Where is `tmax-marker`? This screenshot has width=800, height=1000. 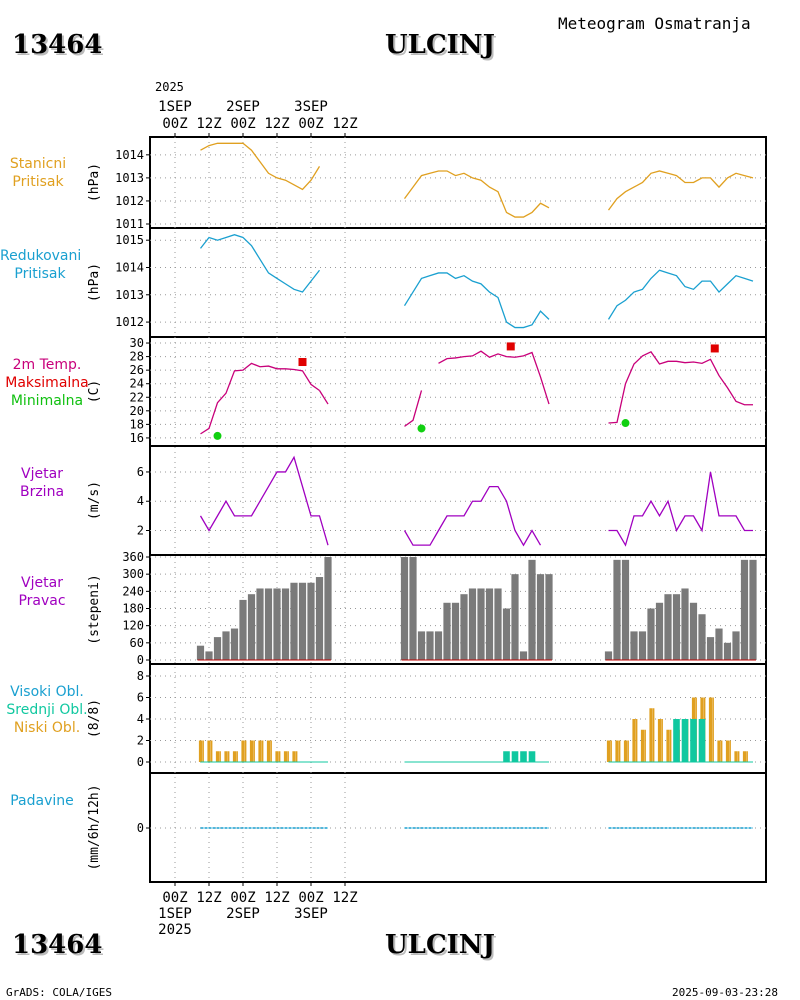
tmax-marker is located at coordinates (302, 362).